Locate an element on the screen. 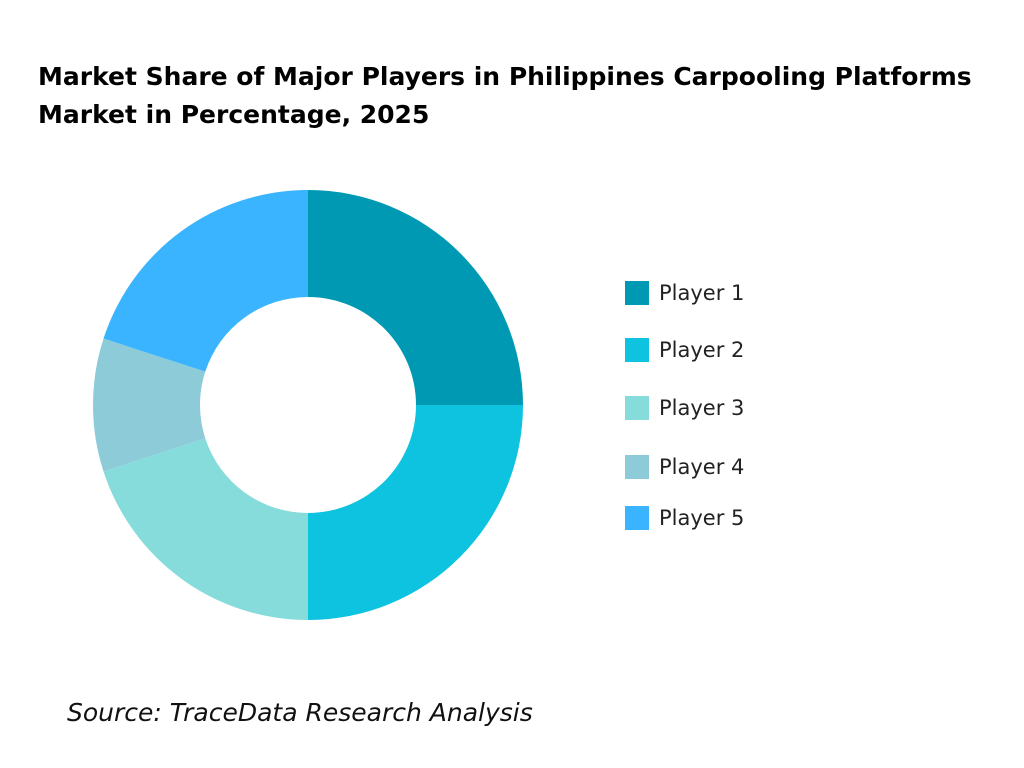  legend-label: Player 4 is located at coordinates (701, 467).